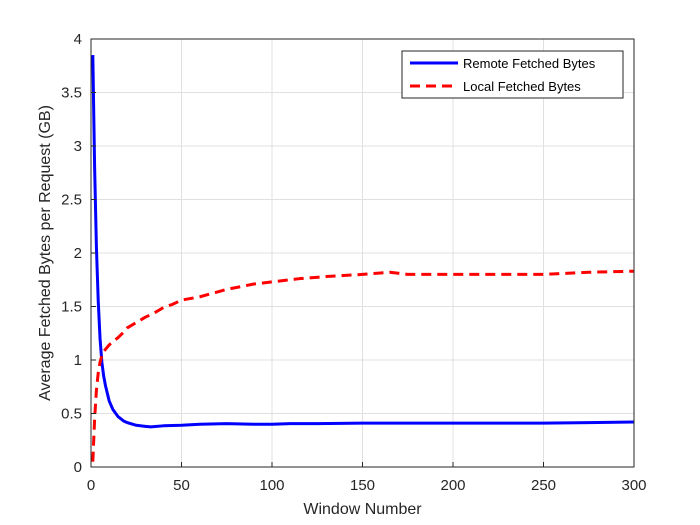 This screenshot has width=700, height=525. I want to click on y-tick-label: 2.5, so click(71, 200).